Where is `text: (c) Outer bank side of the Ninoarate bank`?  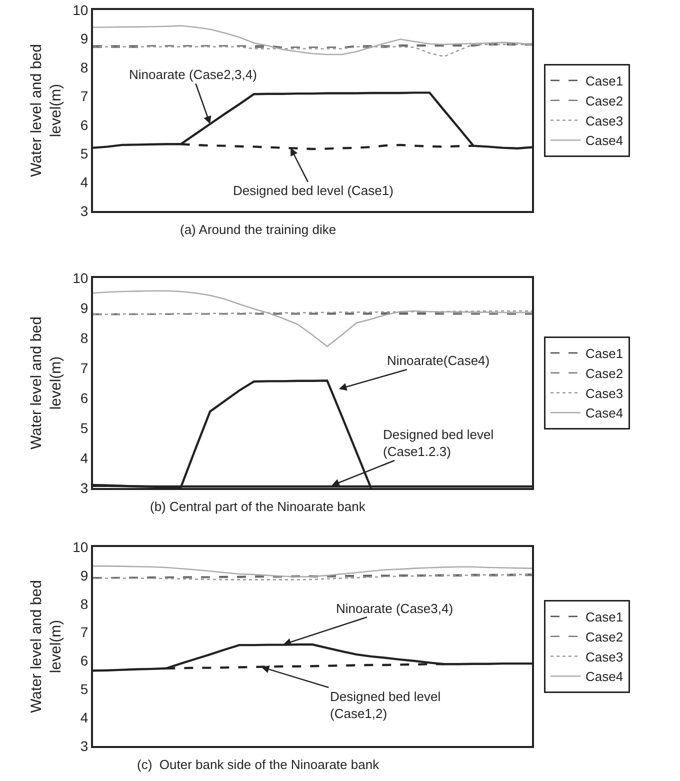
text: (c) Outer bank side of the Ninoarate bank is located at coordinates (258, 764).